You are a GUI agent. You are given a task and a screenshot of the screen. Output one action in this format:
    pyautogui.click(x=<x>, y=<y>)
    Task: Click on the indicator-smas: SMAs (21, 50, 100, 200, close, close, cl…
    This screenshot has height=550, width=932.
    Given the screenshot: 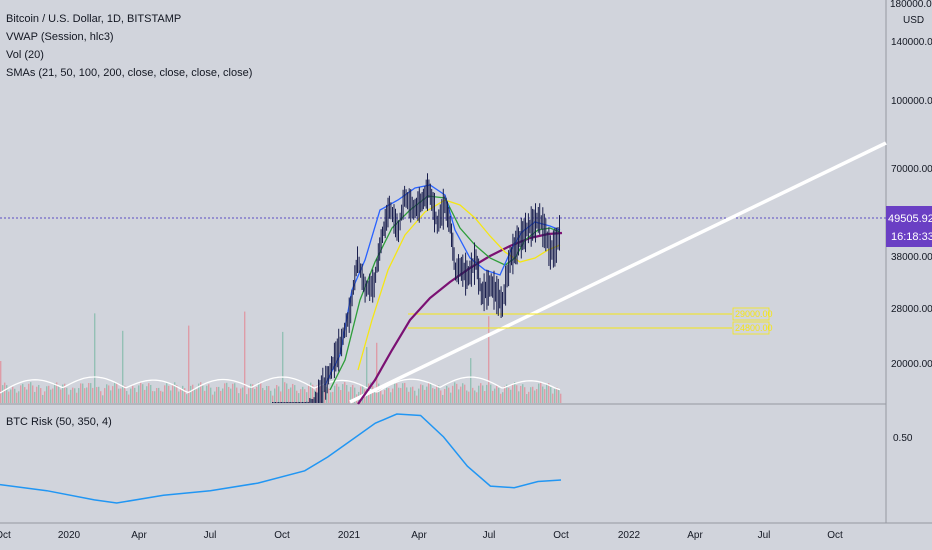 What is the action you would take?
    pyautogui.click(x=129, y=73)
    